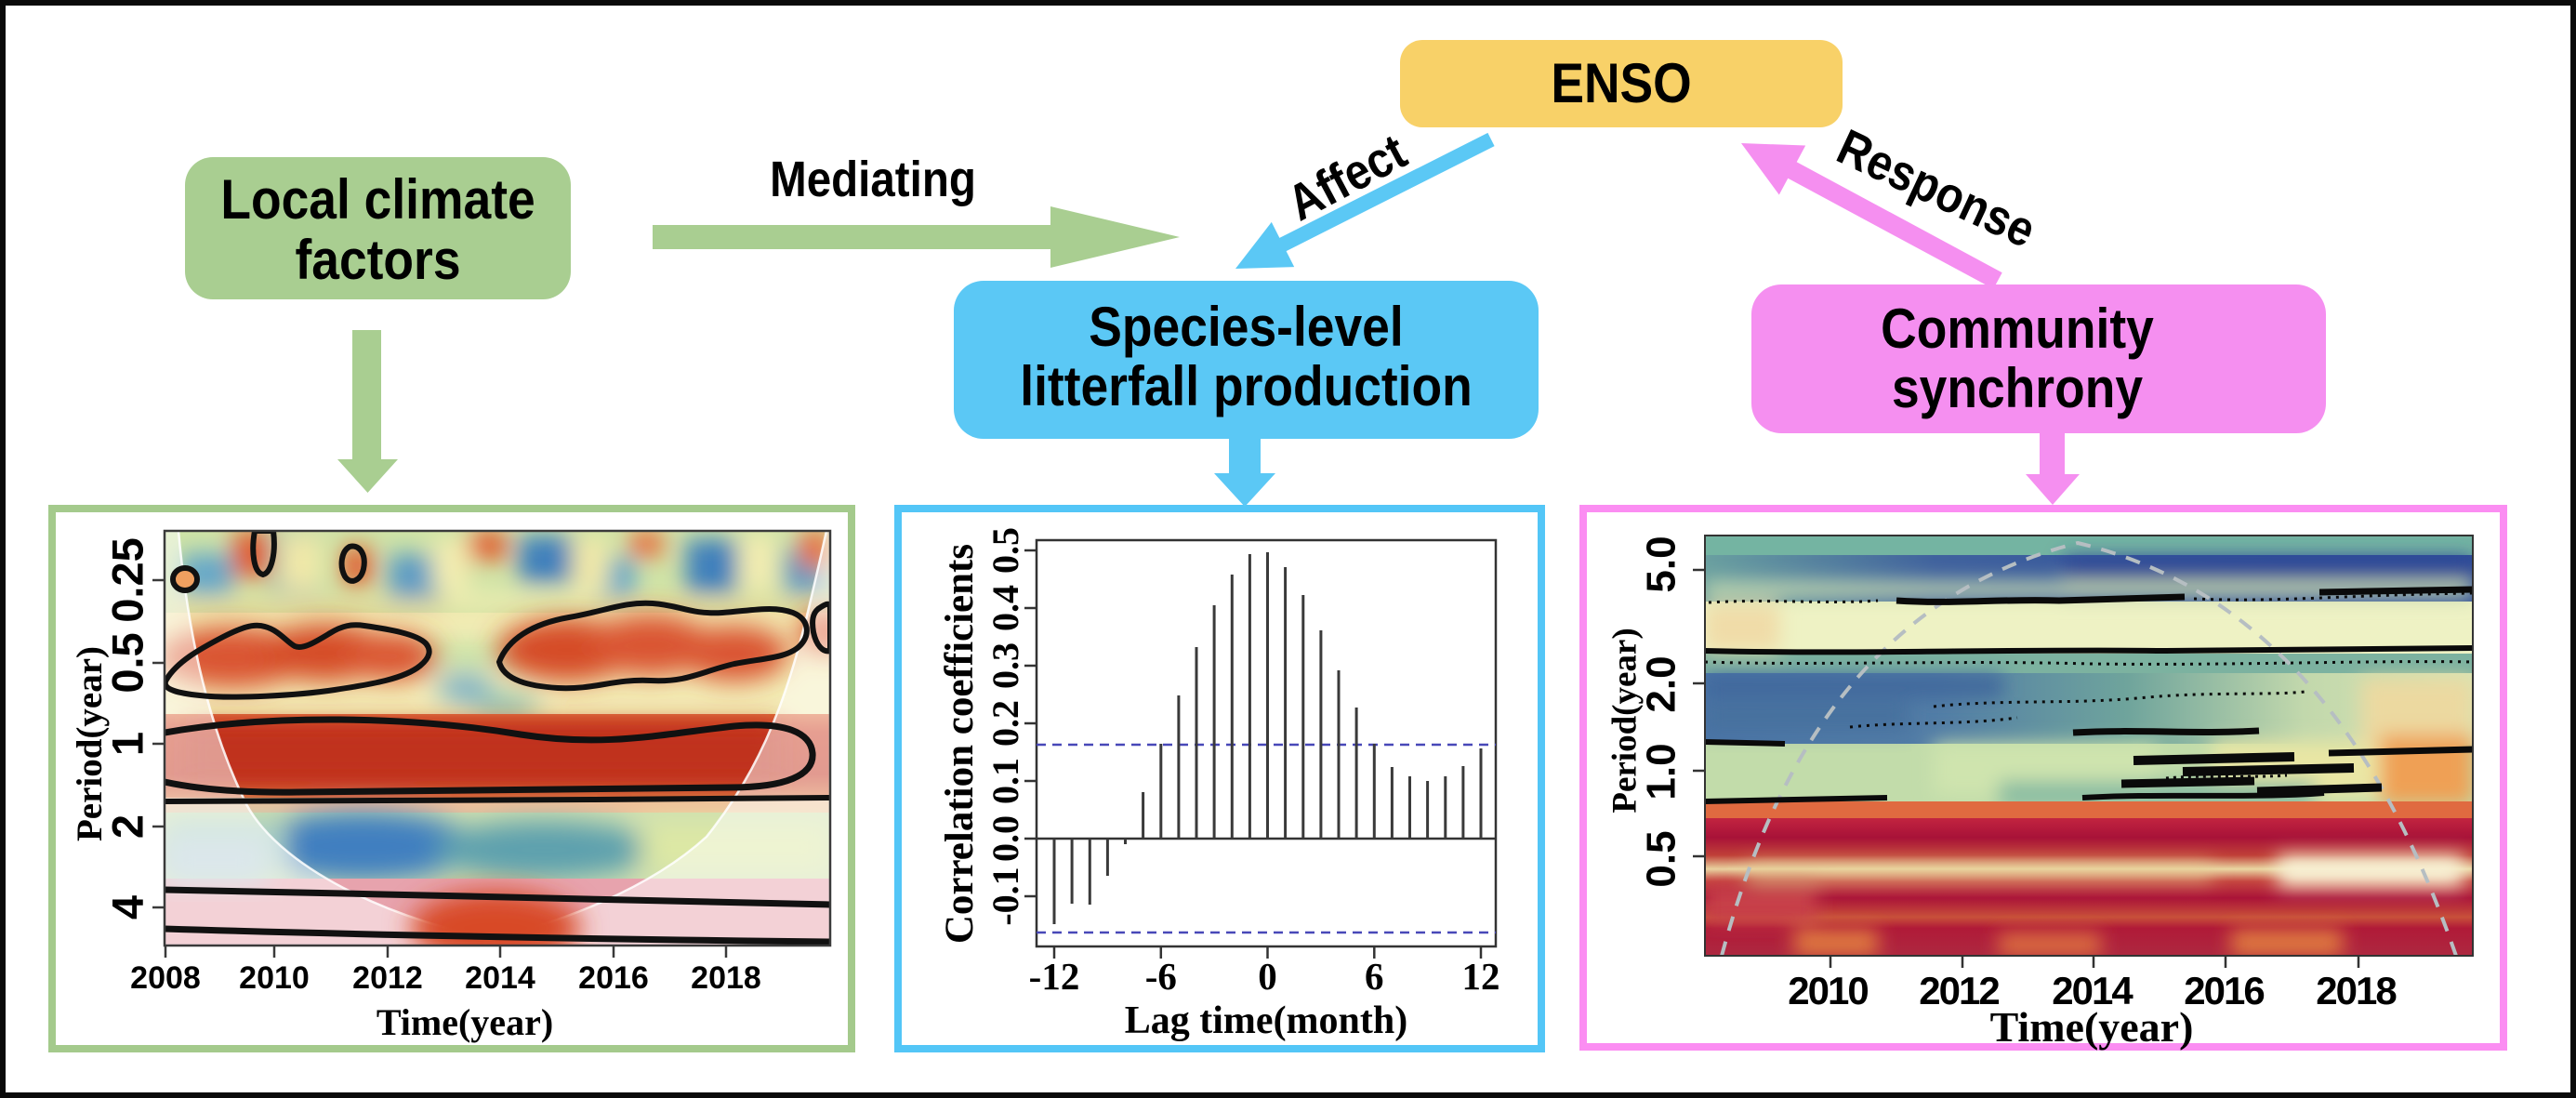 Image resolution: width=2576 pixels, height=1098 pixels. What do you see at coordinates (1481, 976) in the screenshot?
I see `svg-text: 12` at bounding box center [1481, 976].